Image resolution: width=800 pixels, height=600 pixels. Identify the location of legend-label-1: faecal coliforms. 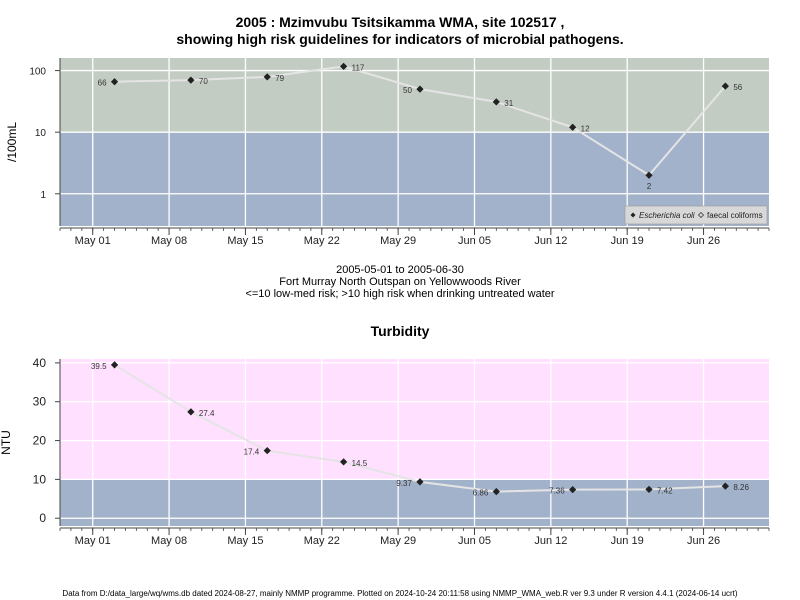
(735, 215).